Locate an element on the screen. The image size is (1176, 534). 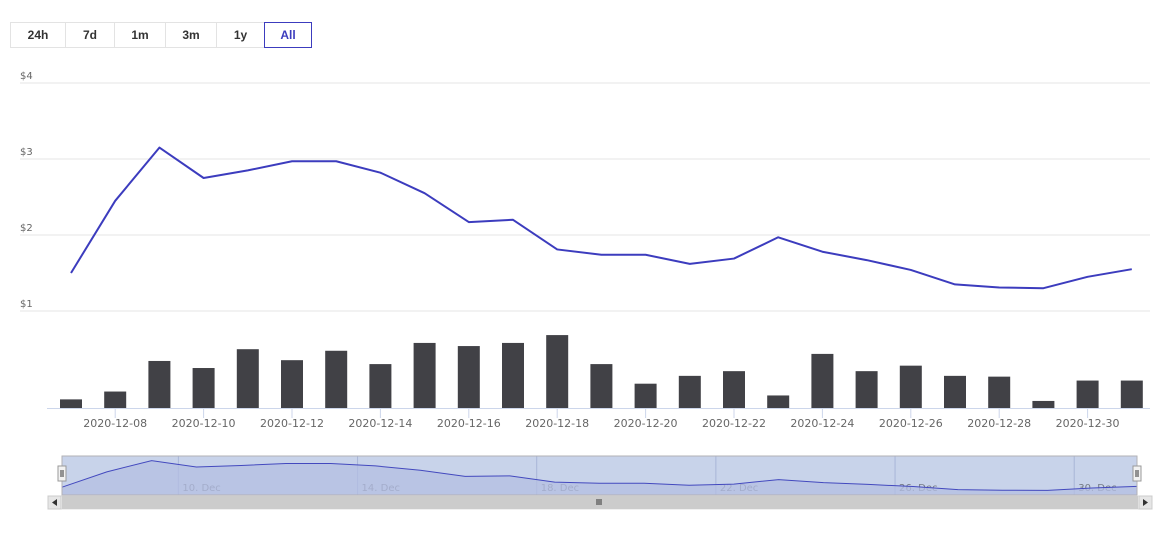
navigator-area is located at coordinates (599, 477).